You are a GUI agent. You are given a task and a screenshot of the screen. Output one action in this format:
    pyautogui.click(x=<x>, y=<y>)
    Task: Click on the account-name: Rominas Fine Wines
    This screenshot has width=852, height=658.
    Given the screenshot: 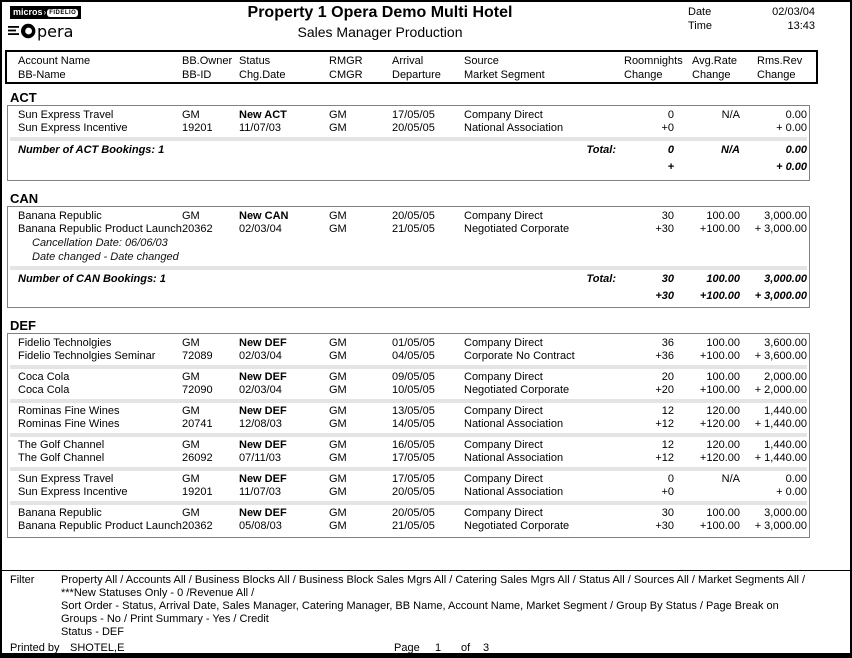 What is the action you would take?
    pyautogui.click(x=69, y=411)
    